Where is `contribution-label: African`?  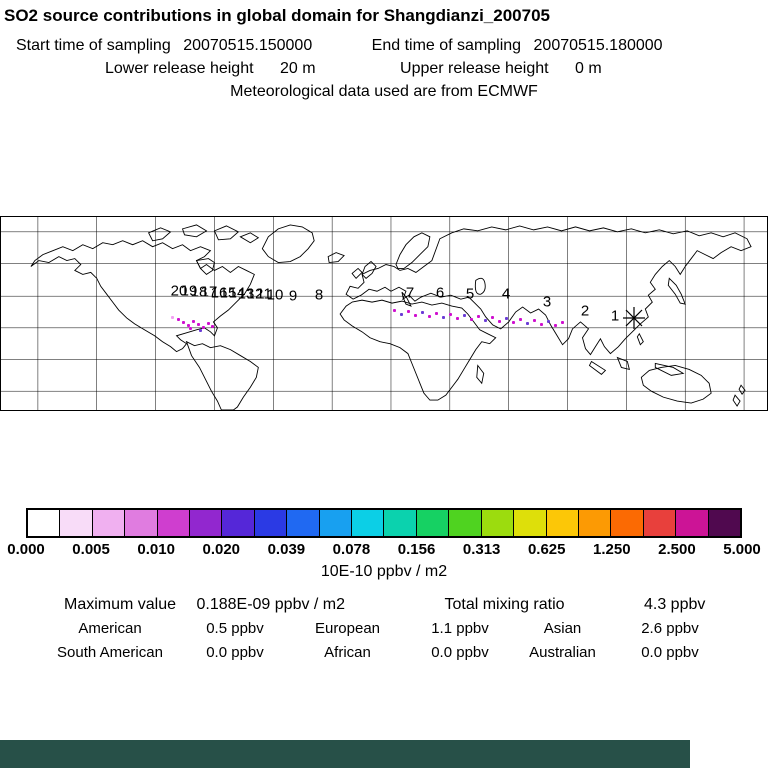 contribution-label: African is located at coordinates (347, 652).